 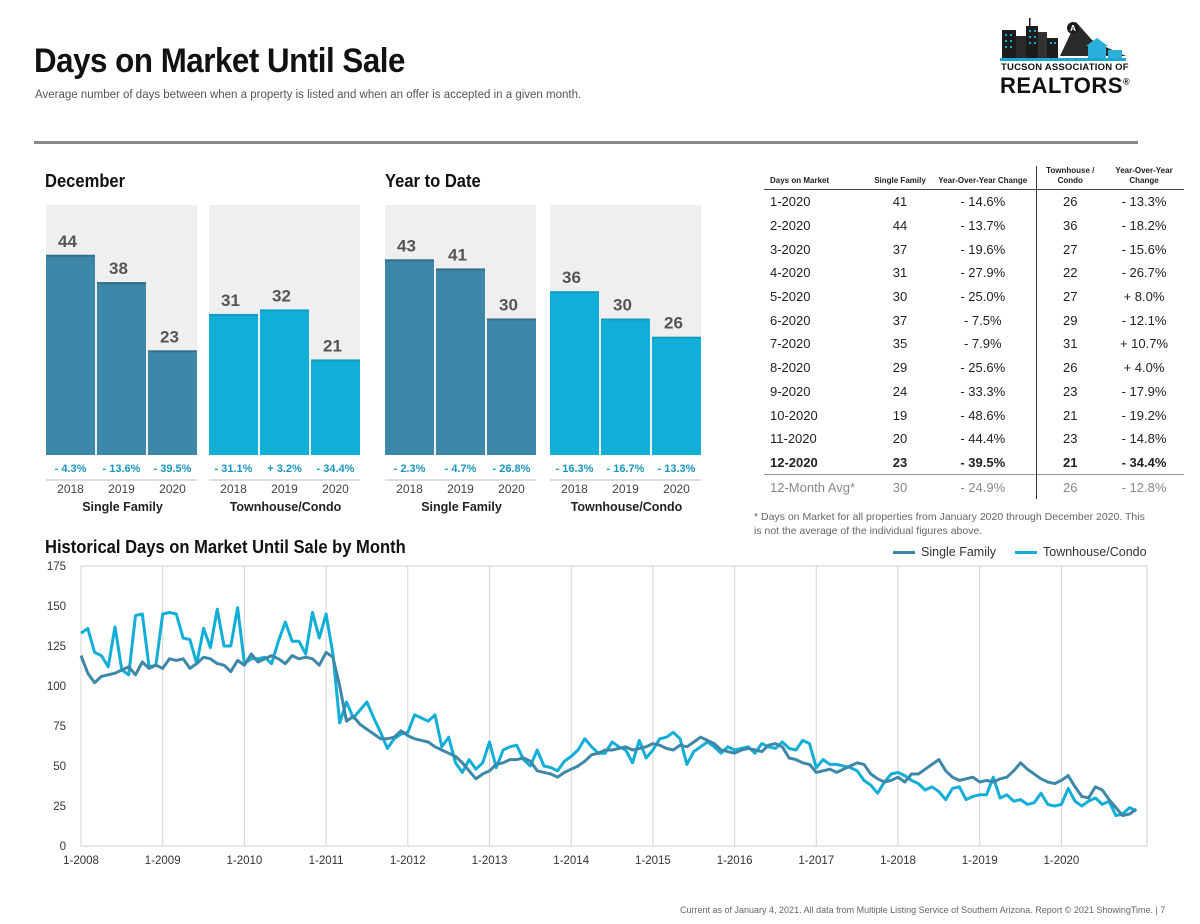 What do you see at coordinates (1081, 552) in the screenshot?
I see `legend-townhouse-condo: Townhouse/Condo` at bounding box center [1081, 552].